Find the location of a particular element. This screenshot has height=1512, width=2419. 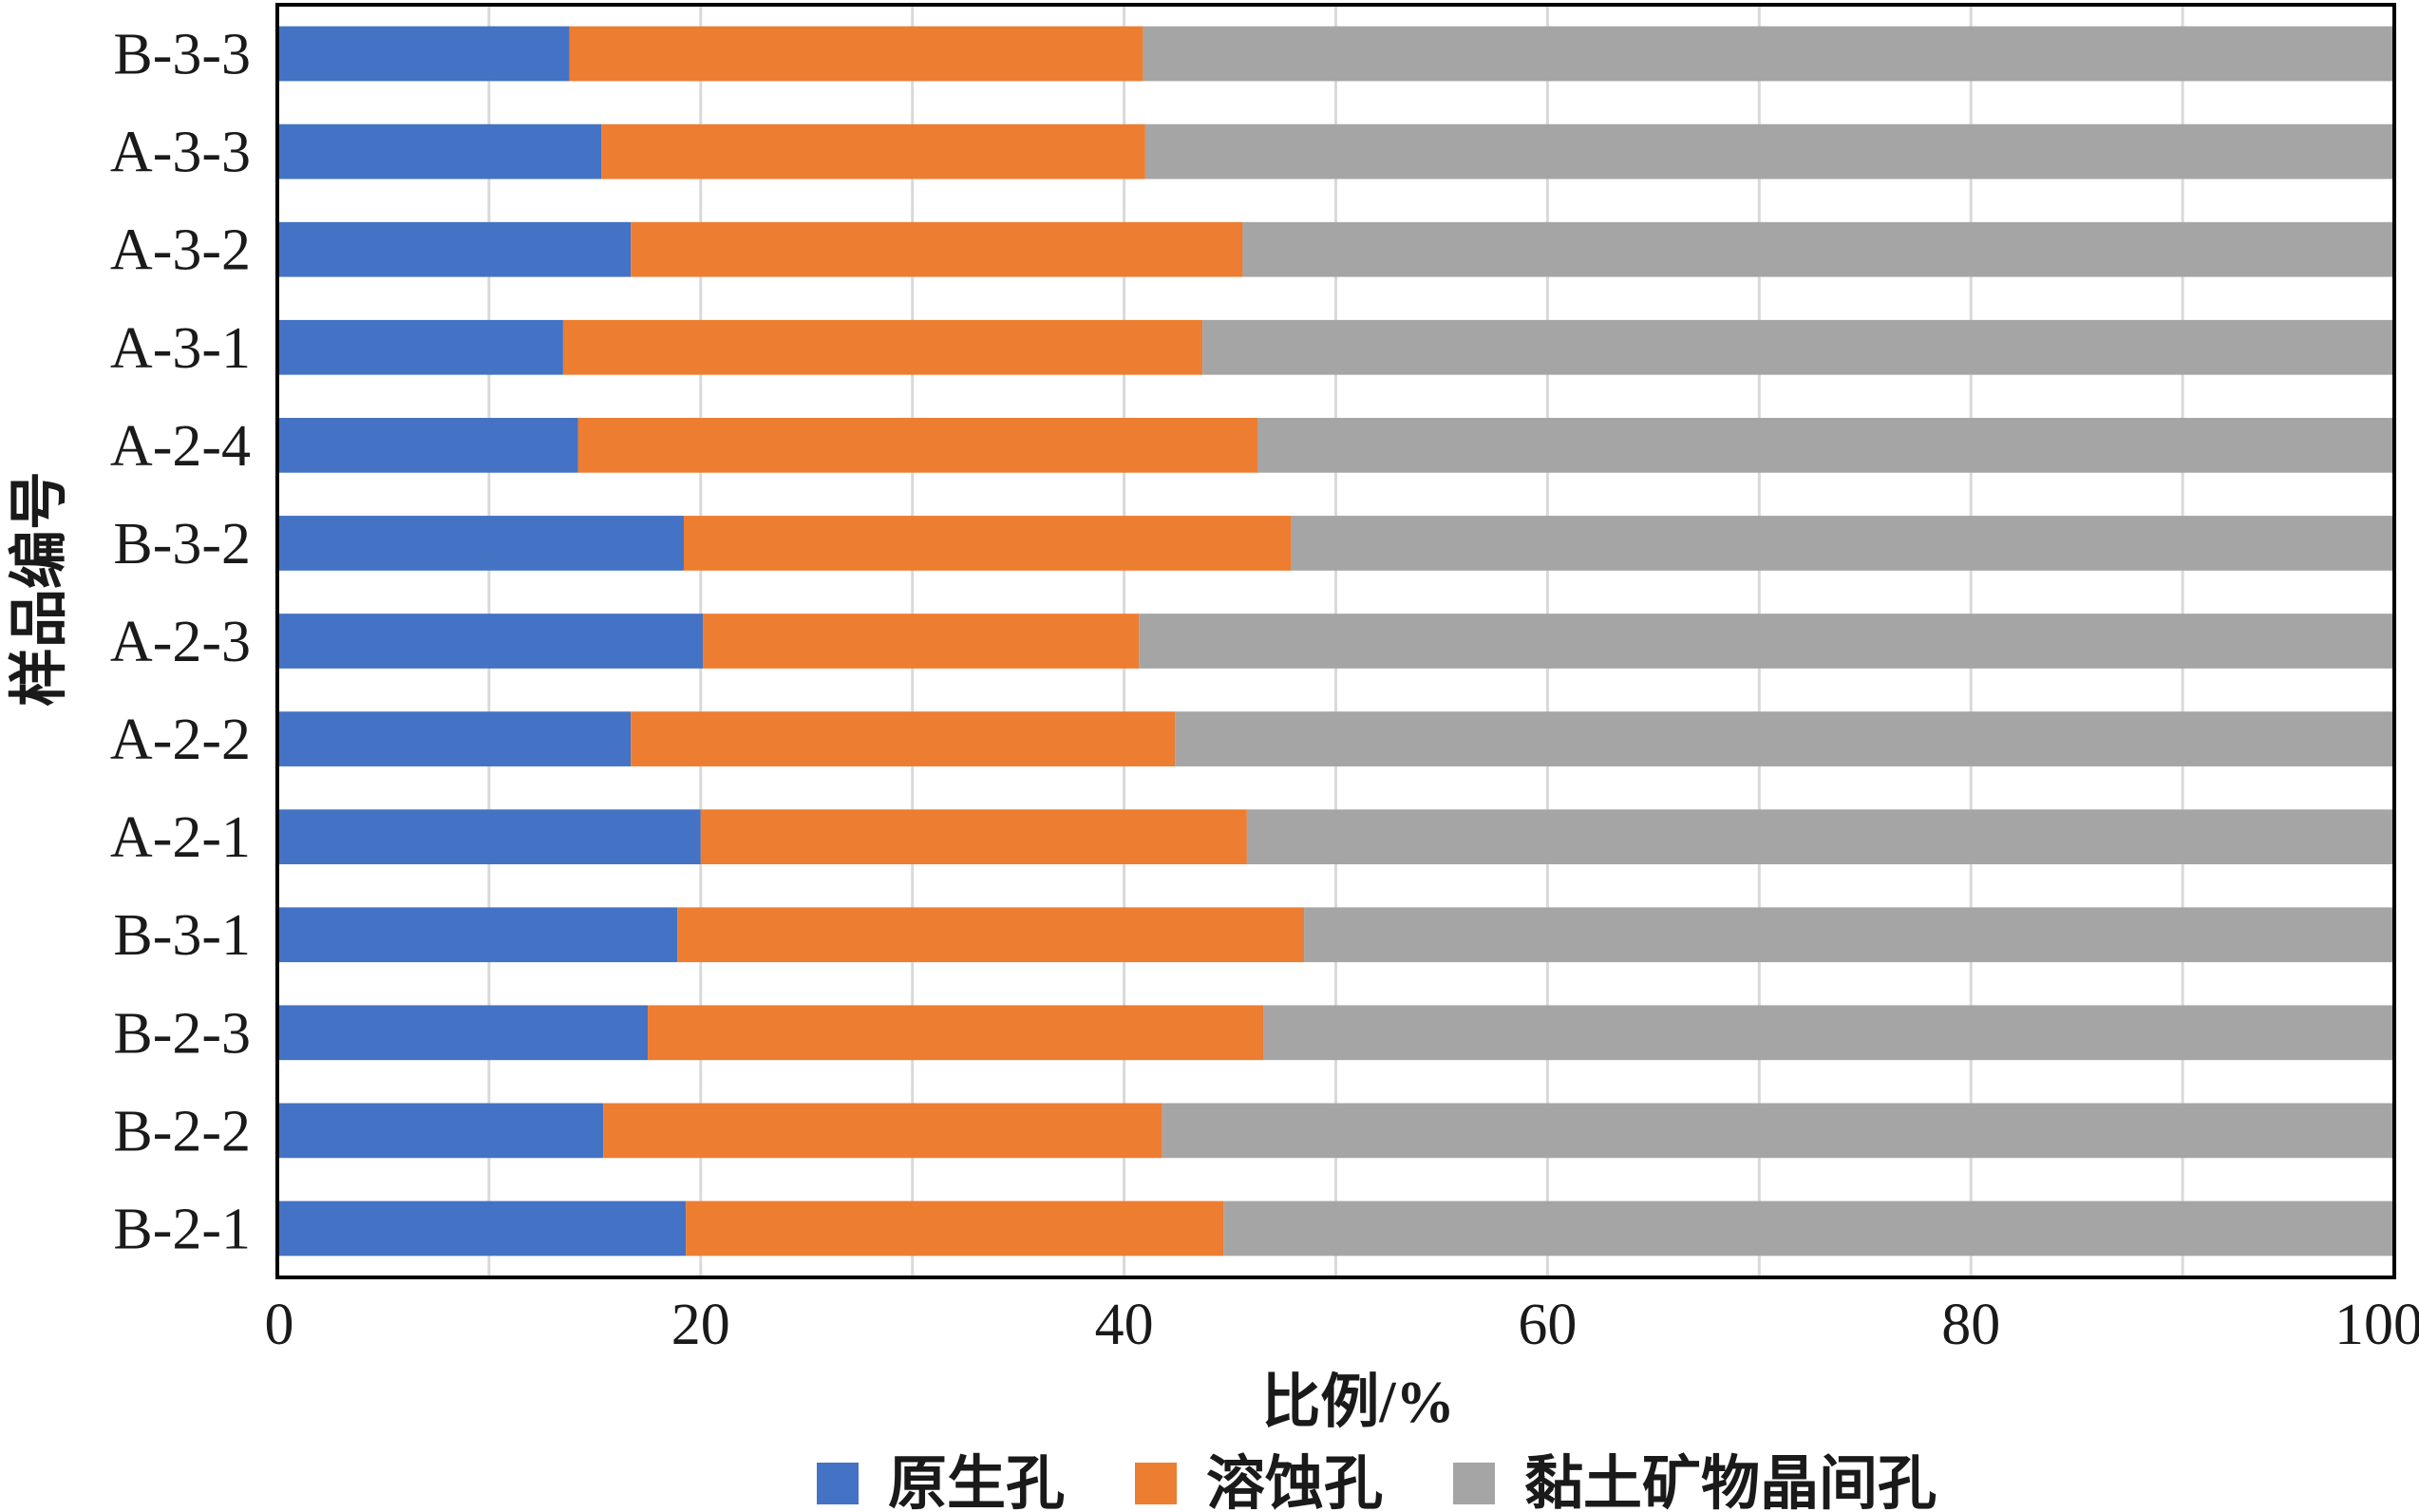

x-tick-labels: 0 20 40 60 80 100 is located at coordinates (1342, 1325).